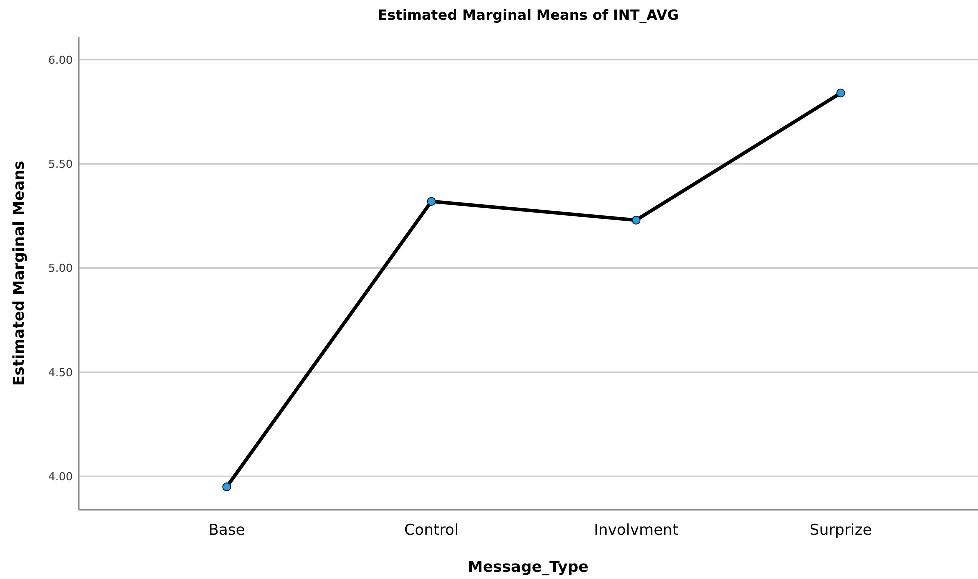  What do you see at coordinates (60, 477) in the screenshot?
I see `y-tick-label: 4.00` at bounding box center [60, 477].